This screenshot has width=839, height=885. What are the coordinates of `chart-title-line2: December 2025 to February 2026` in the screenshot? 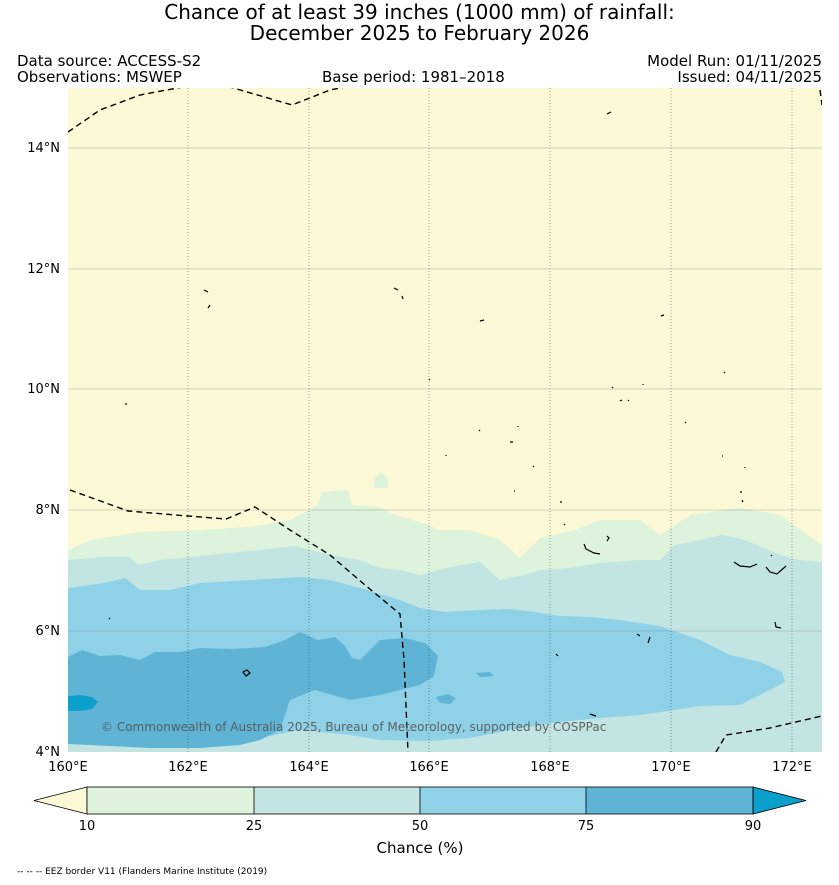 It's located at (419, 33).